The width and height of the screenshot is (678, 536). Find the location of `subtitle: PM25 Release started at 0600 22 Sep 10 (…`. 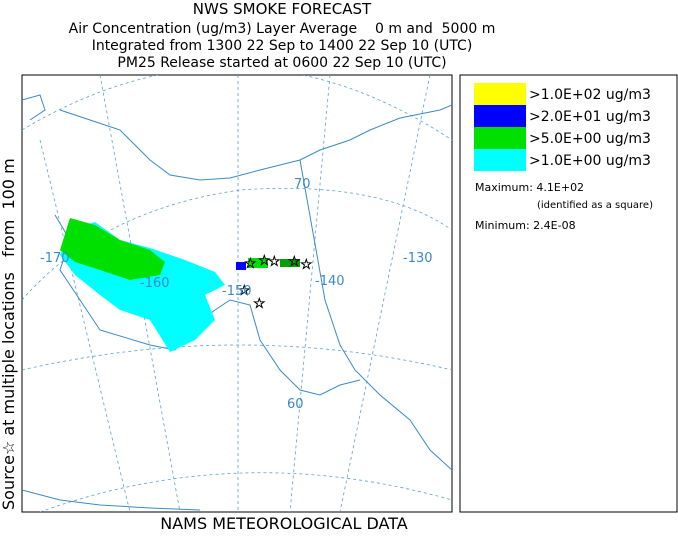

subtitle: PM25 Release started at 0600 22 Sep 10 (… is located at coordinates (281, 63).